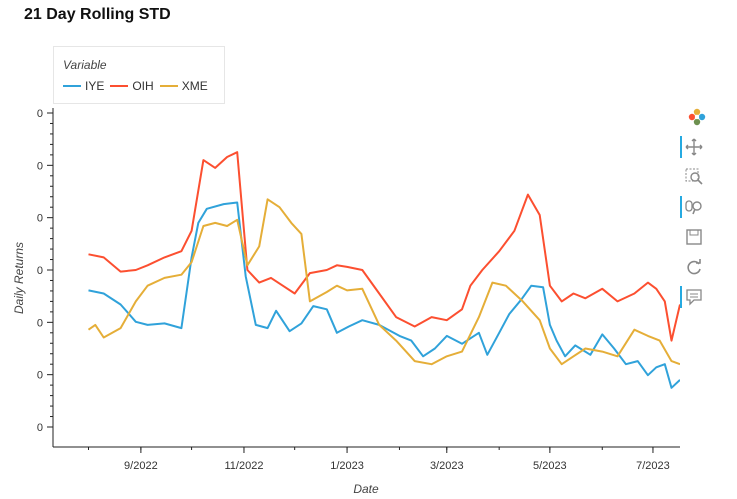  What do you see at coordinates (347, 466) in the screenshot?
I see `x-tick-label: 1/2023` at bounding box center [347, 466].